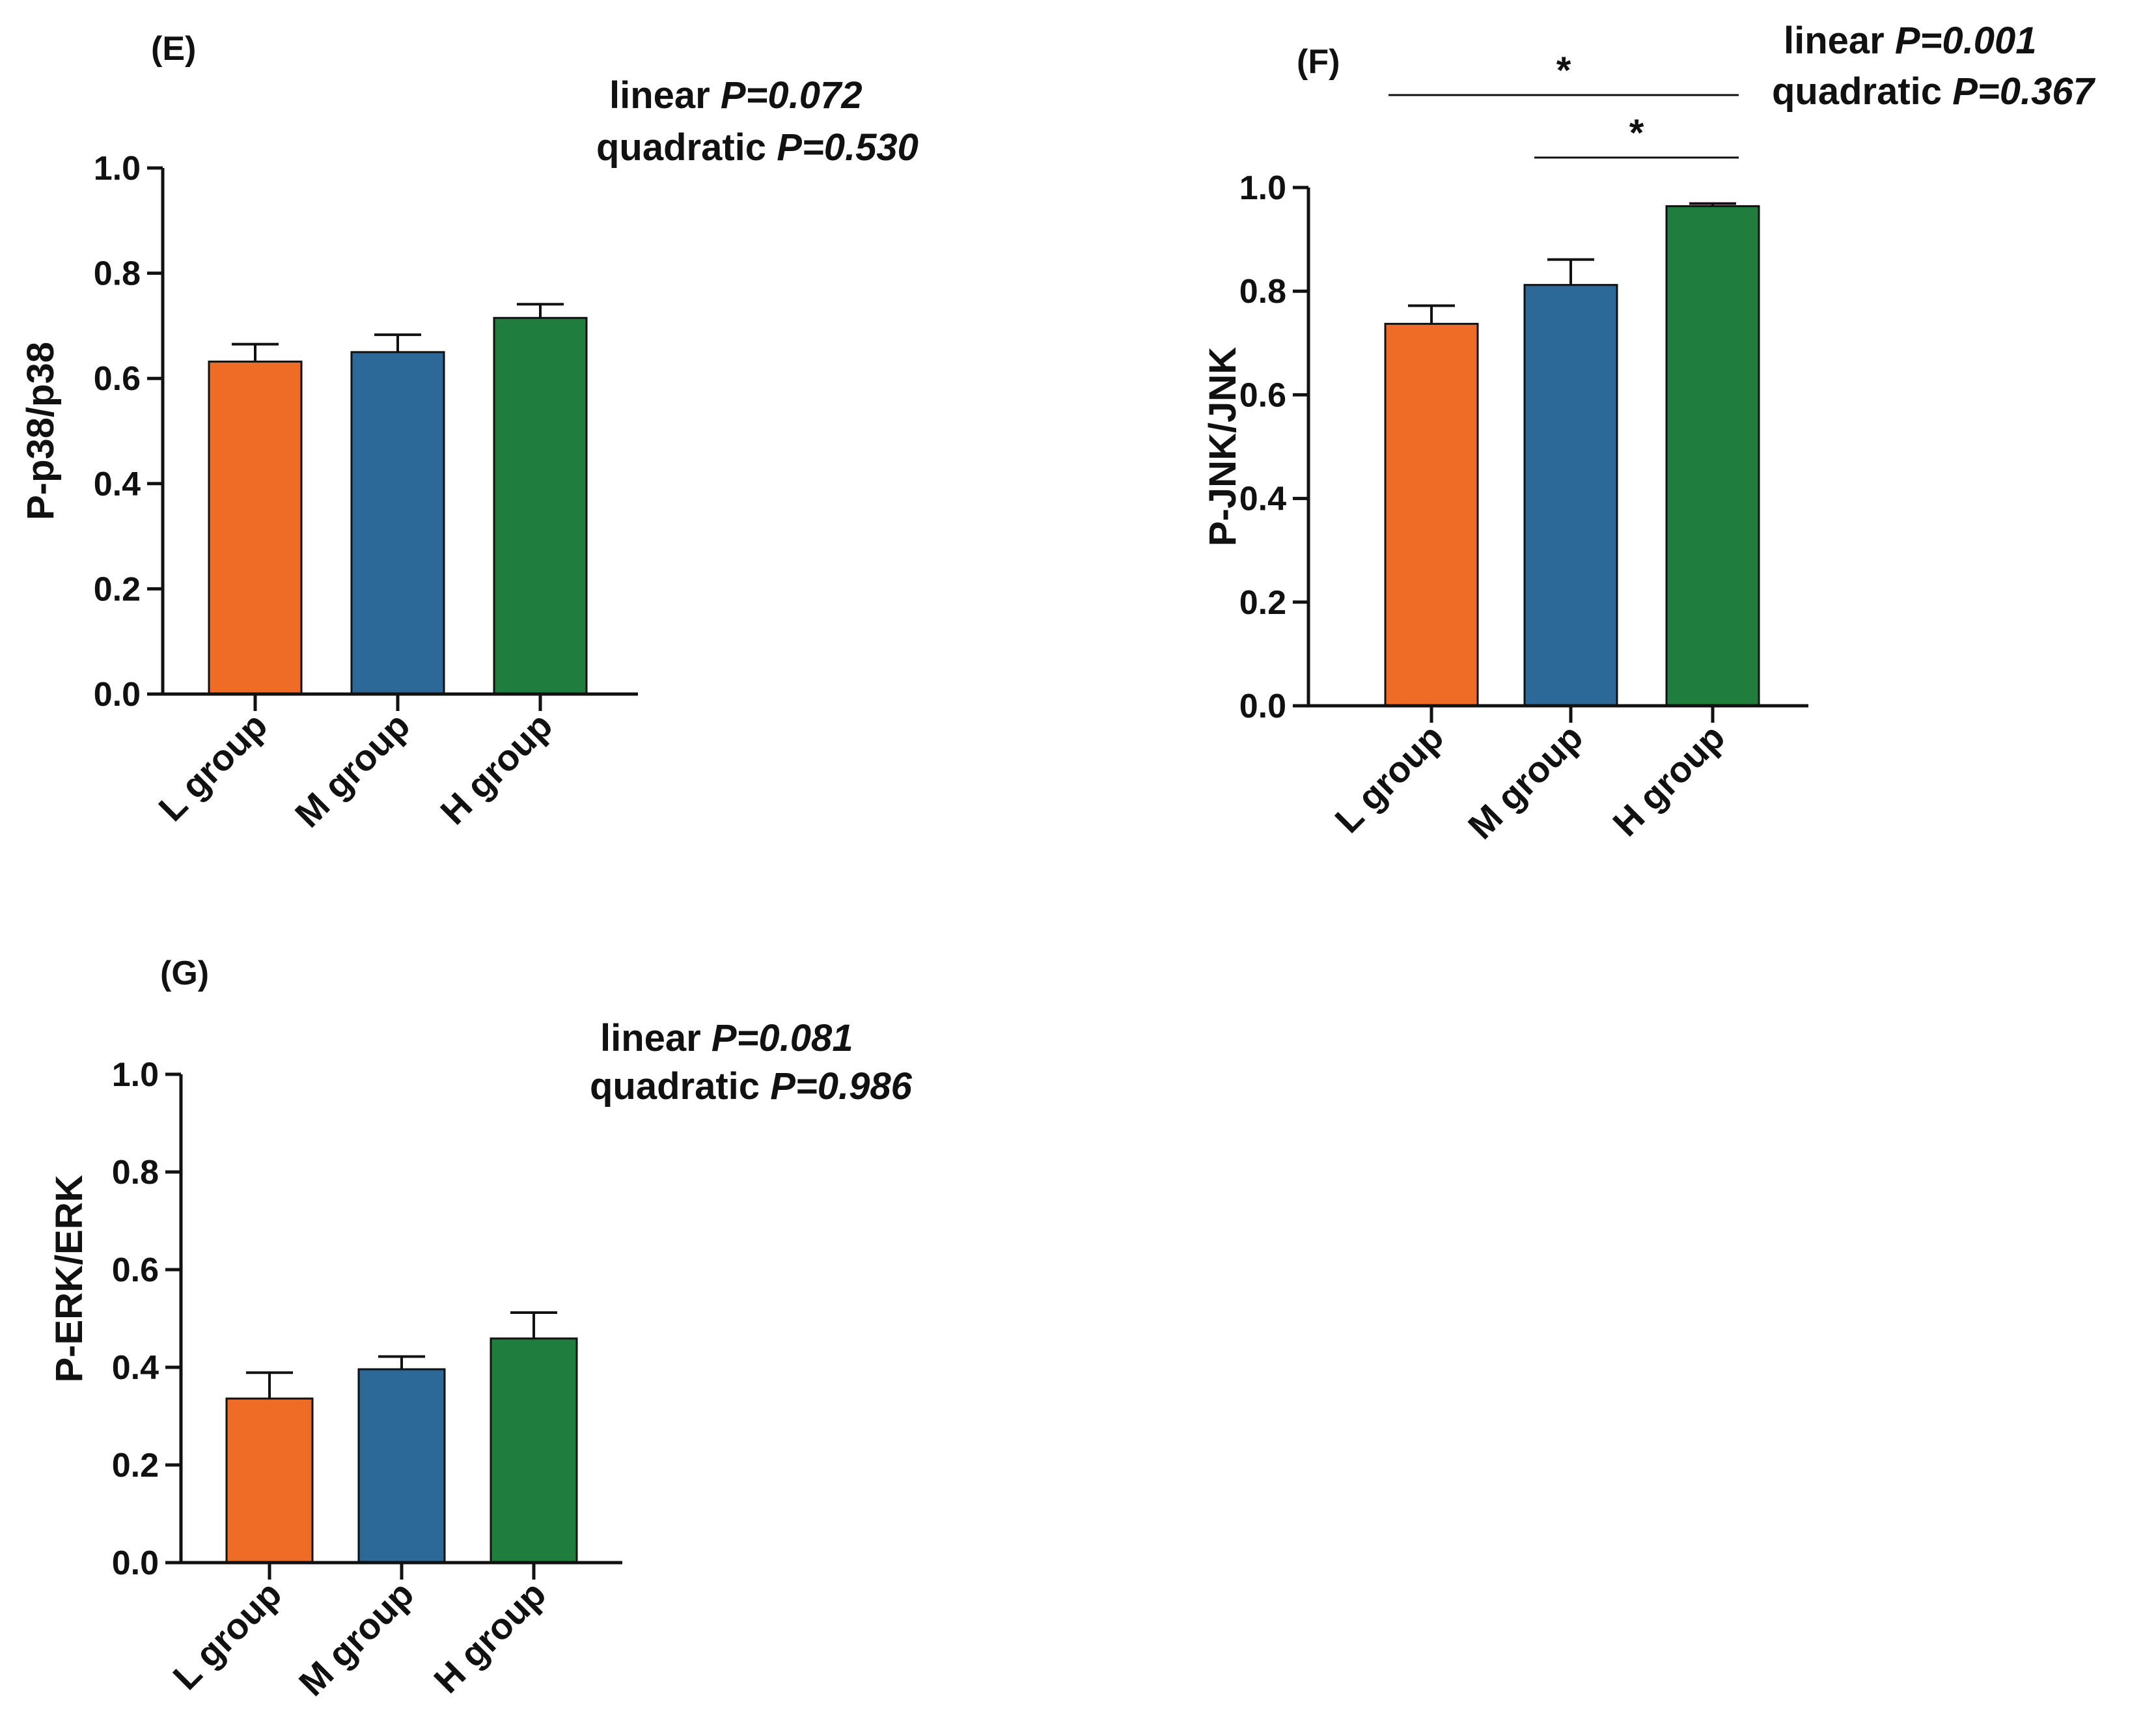 This screenshot has width=2156, height=1728. Describe the element at coordinates (398, 332) in the screenshot. I see `error-bars-e` at that location.